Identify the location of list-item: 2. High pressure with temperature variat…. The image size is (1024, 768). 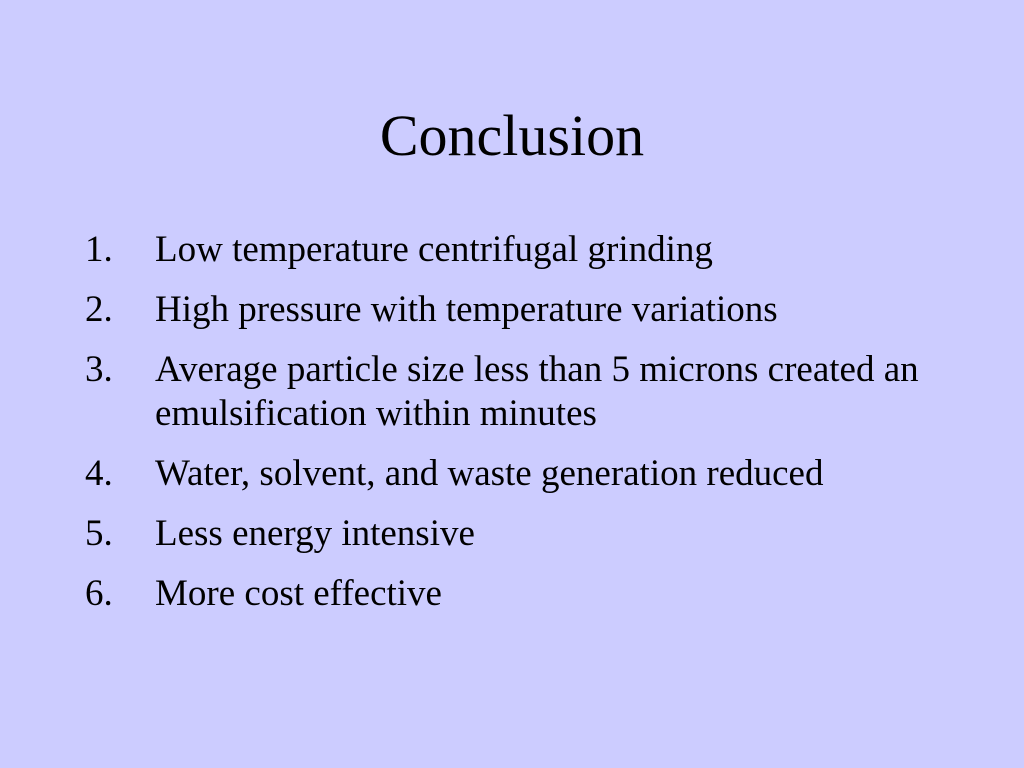
(525, 310).